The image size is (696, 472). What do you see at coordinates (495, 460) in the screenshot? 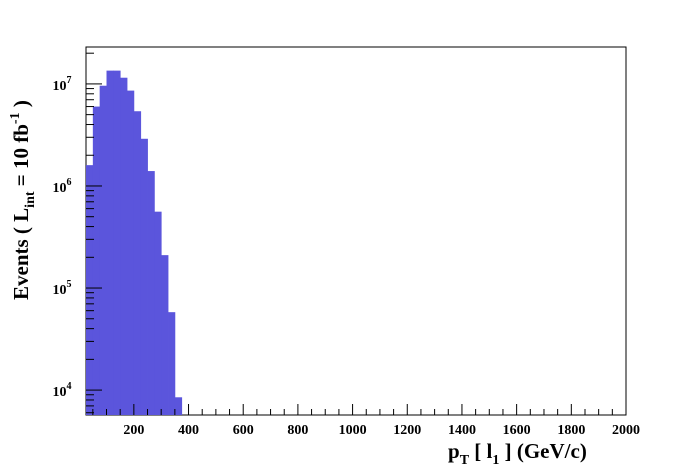
I see `x-title-sub-1: 1` at bounding box center [495, 460].